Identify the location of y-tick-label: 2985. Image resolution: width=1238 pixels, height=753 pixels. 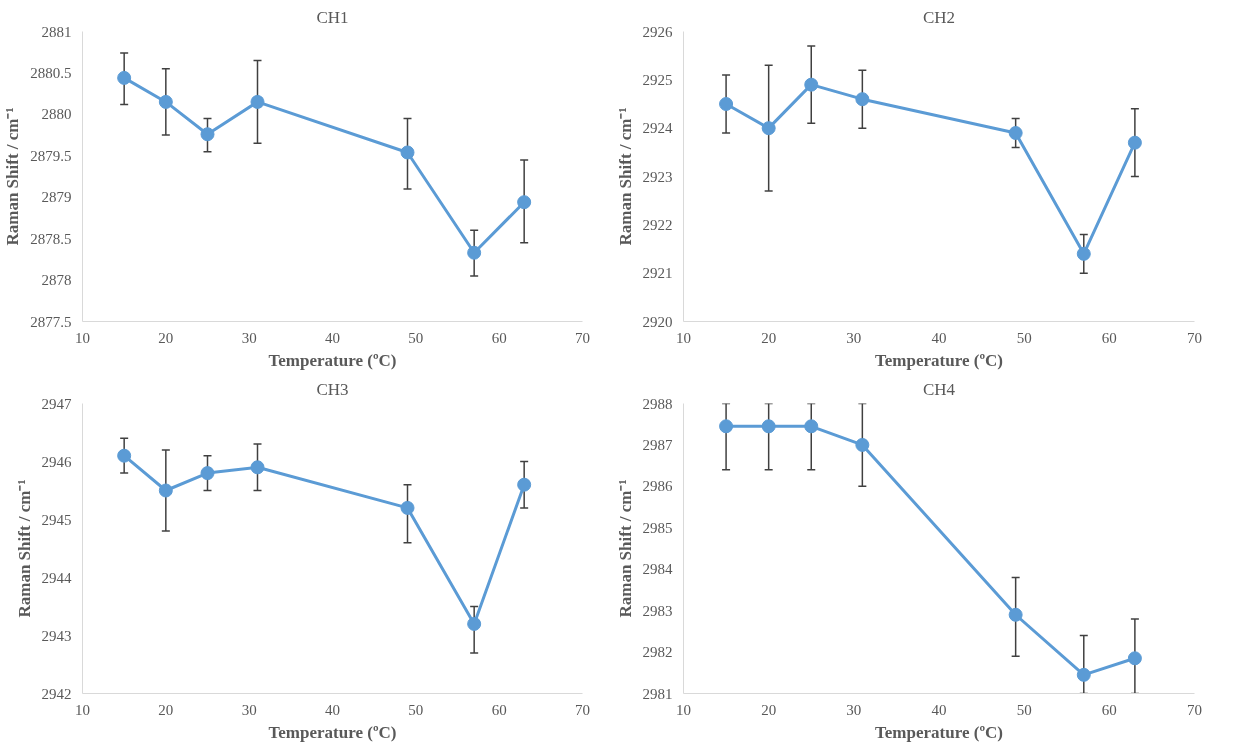
(657, 527).